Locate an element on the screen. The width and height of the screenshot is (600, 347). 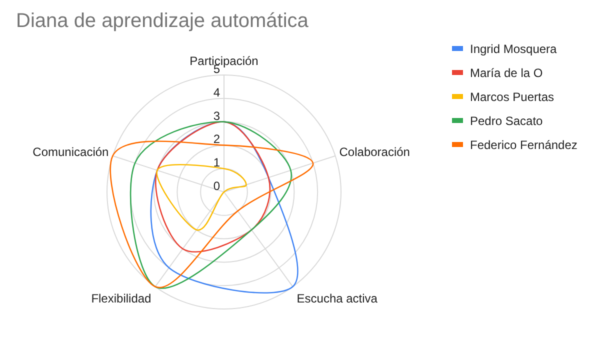
legend-label: Federico Fernández is located at coordinates (524, 145).